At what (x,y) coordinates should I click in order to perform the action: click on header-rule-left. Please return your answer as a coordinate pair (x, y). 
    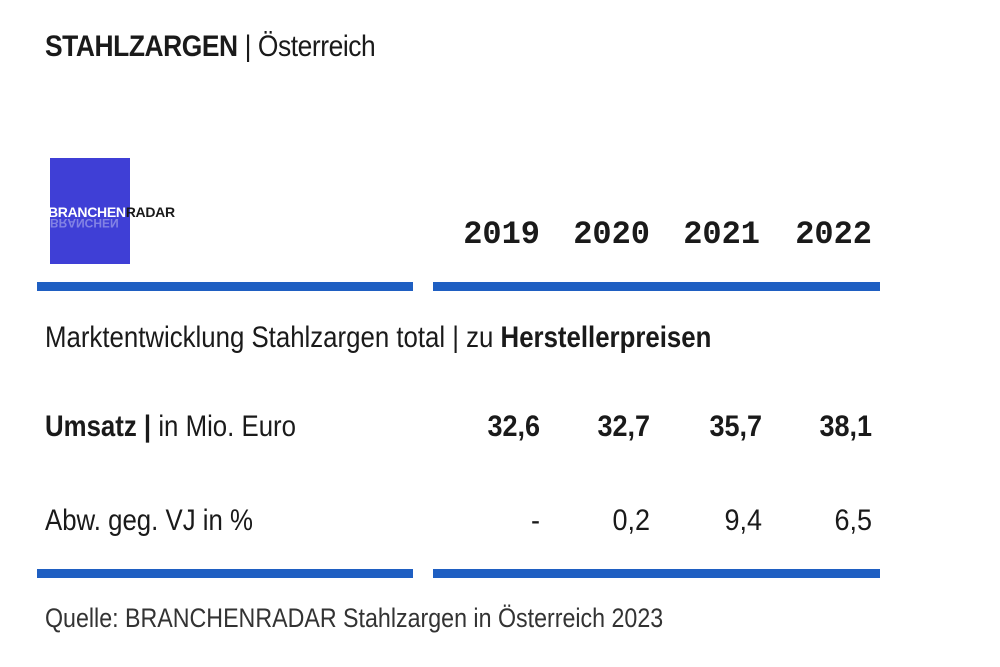
    Looking at the image, I should click on (225, 286).